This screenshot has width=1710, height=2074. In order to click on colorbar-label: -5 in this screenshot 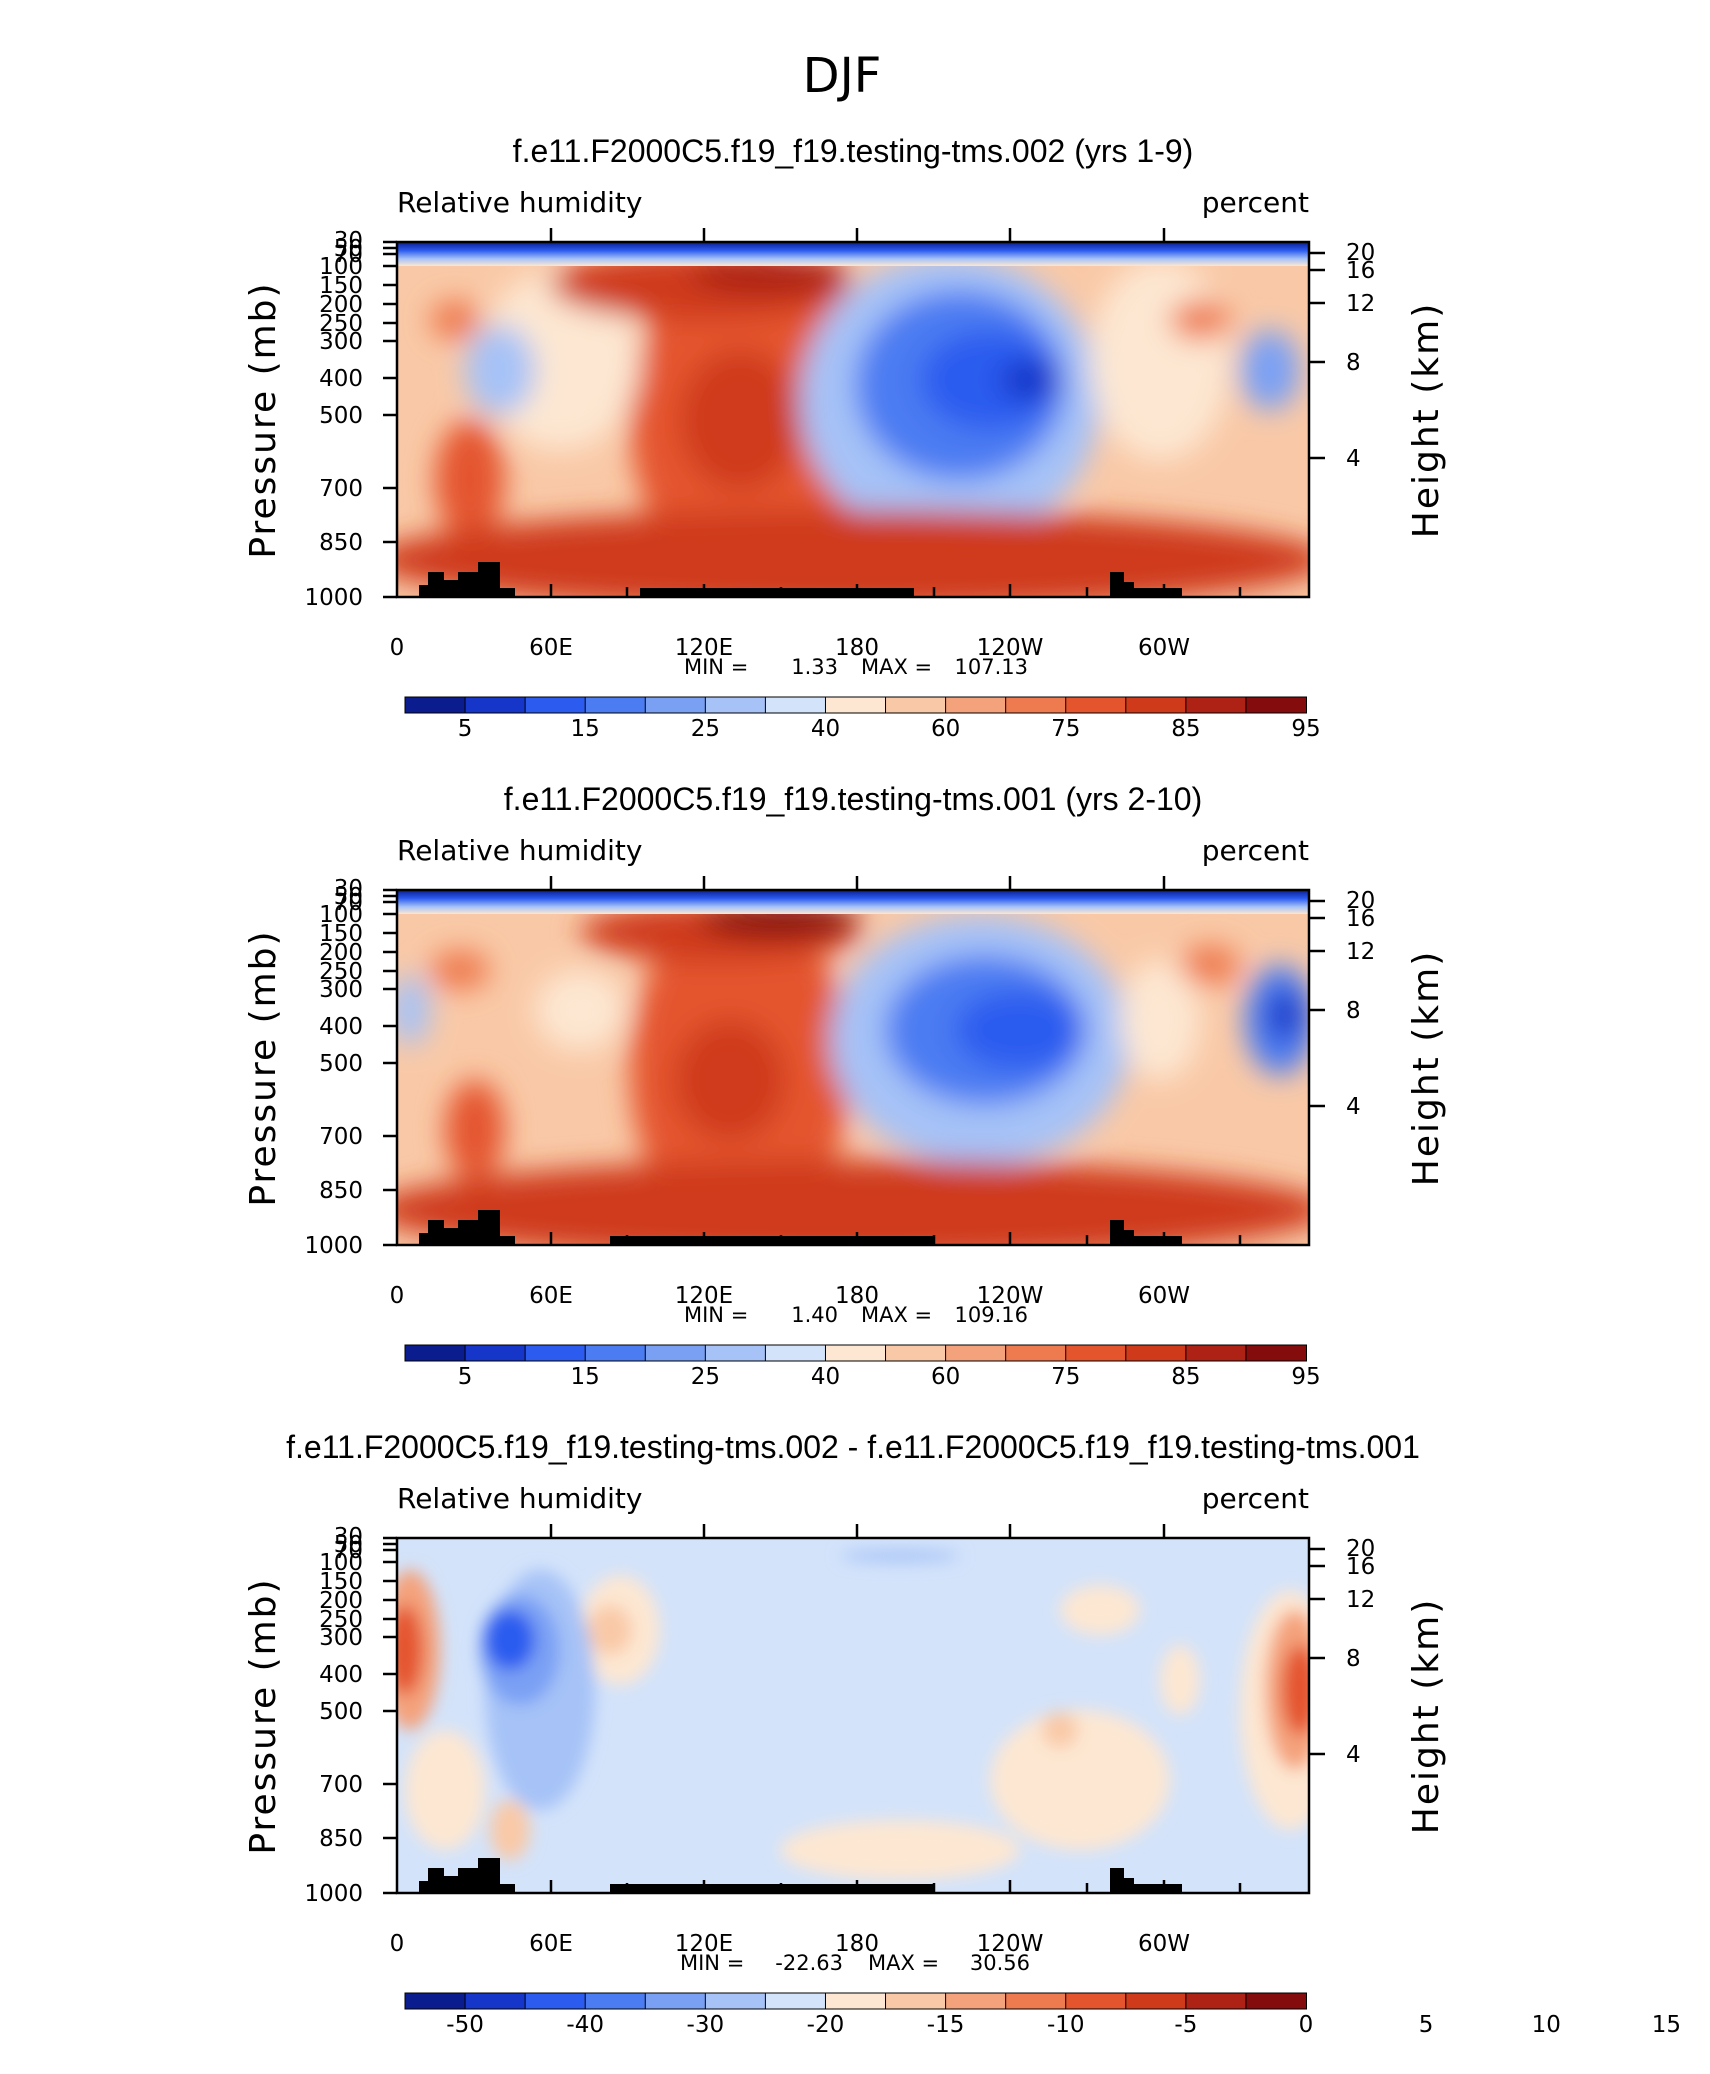, I will do `click(1185, 2025)`.